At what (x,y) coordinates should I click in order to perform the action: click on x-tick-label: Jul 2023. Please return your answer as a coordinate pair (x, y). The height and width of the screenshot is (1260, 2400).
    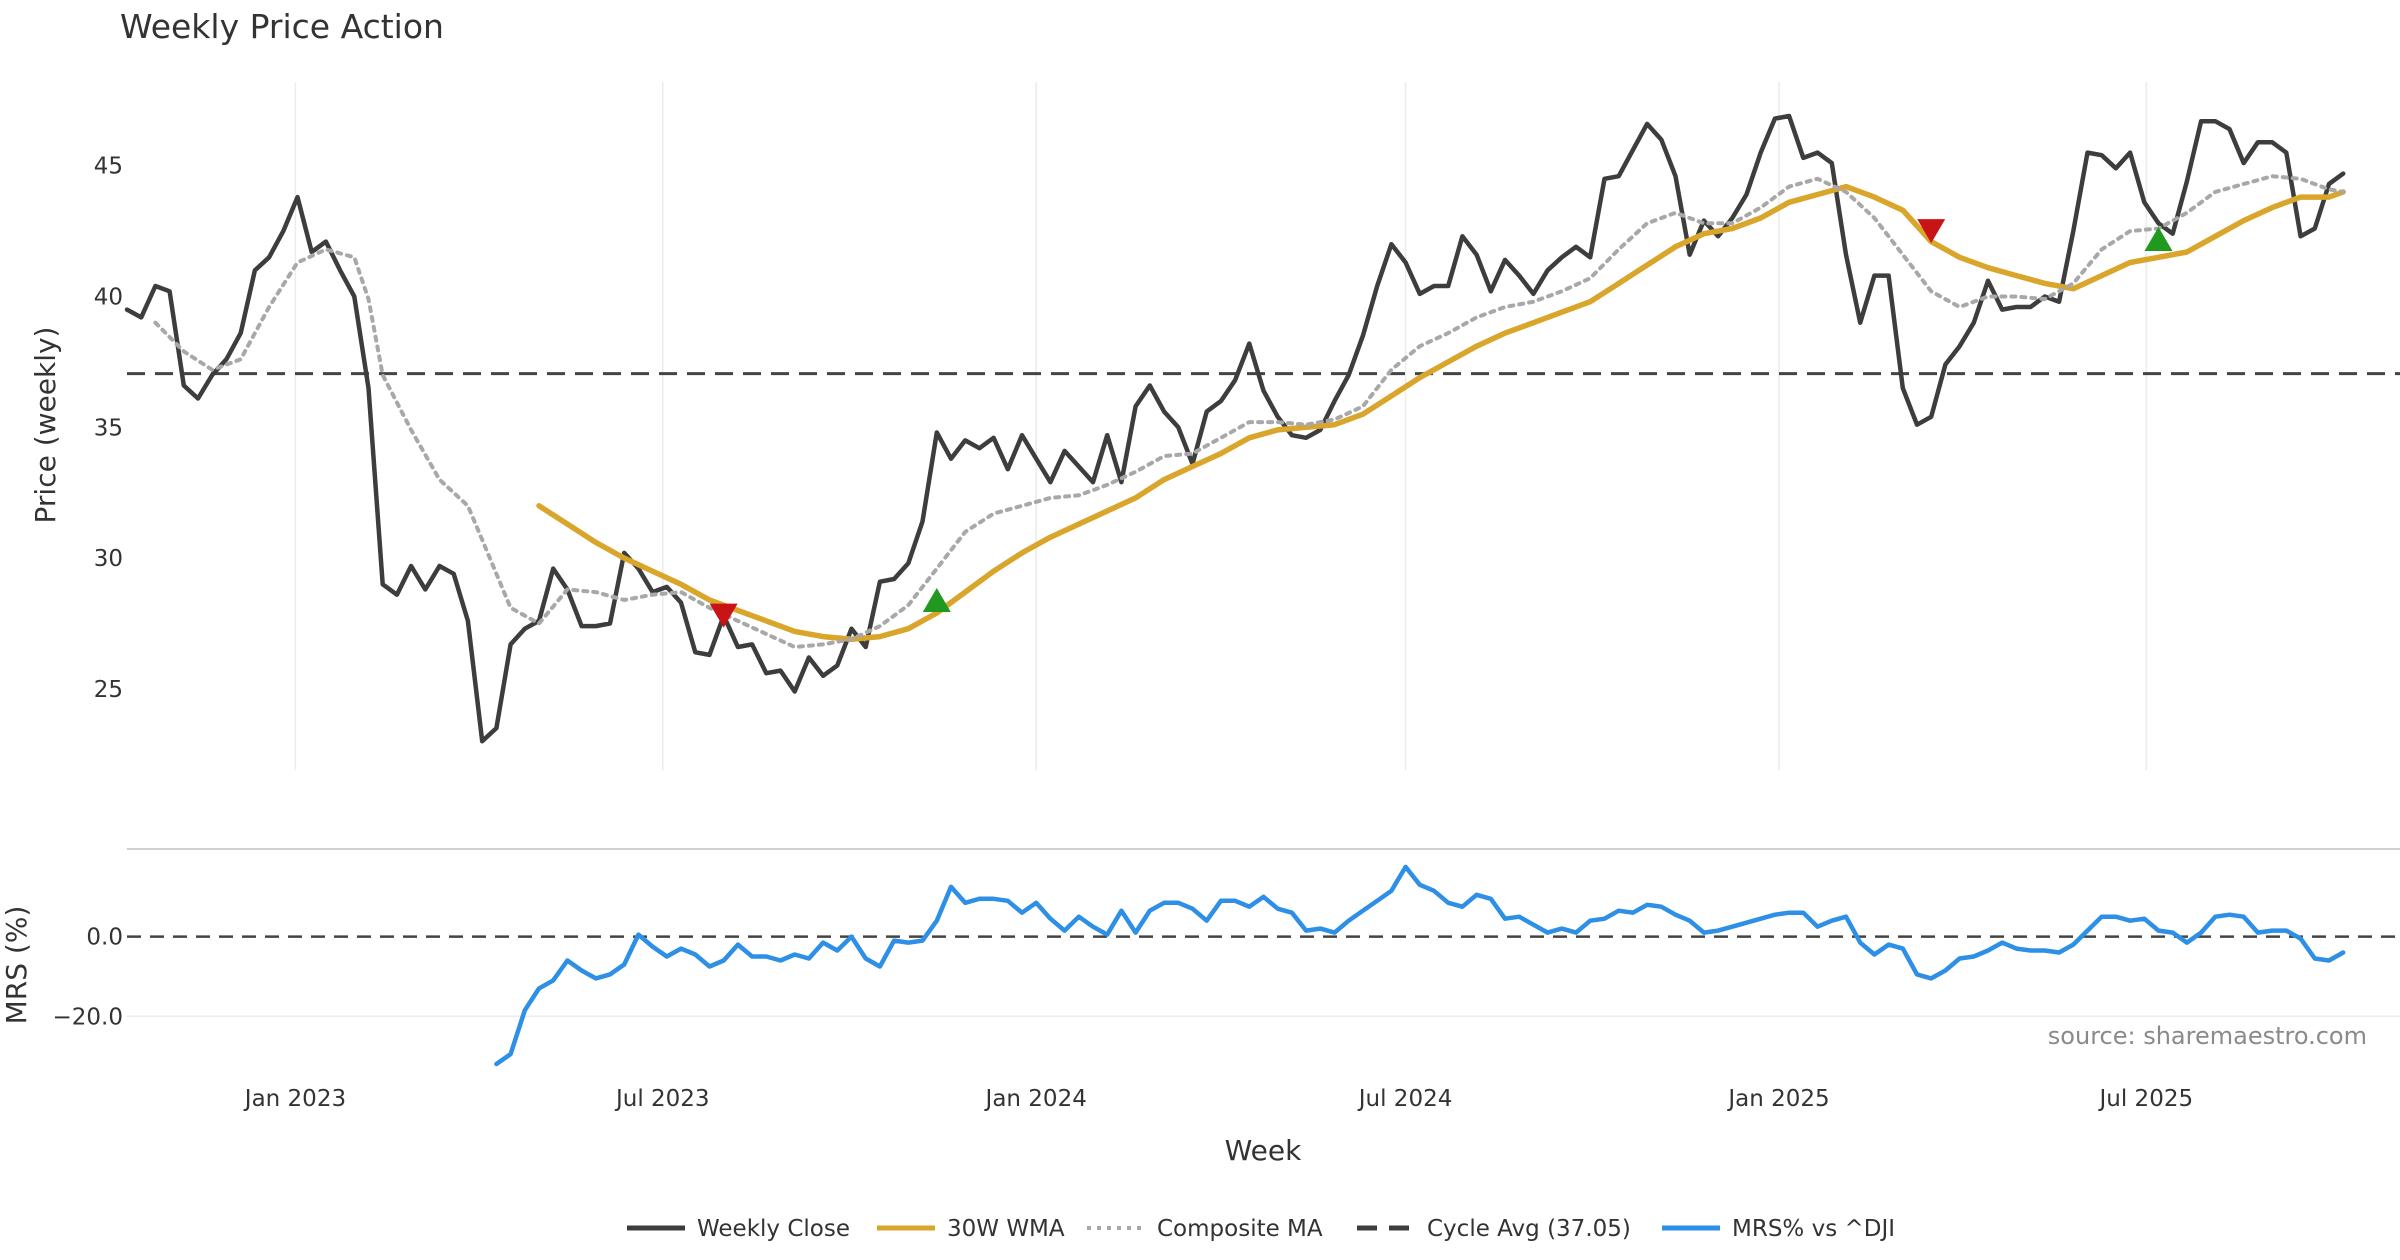
    Looking at the image, I should click on (662, 1099).